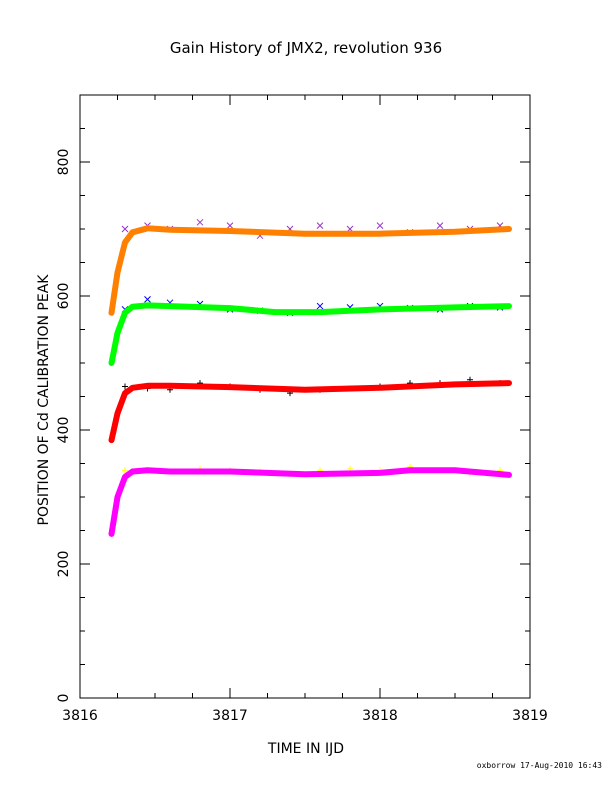 This screenshot has height=792, width=612. I want to click on x-tick-label: 3817, so click(230, 716).